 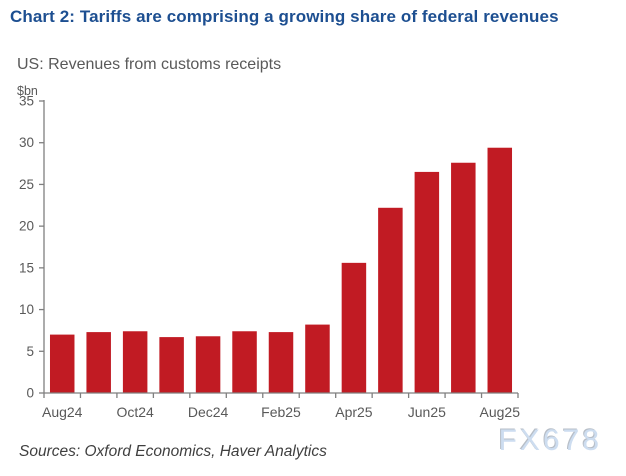 I want to click on y-axis-unit-label: $bn, so click(x=27, y=91).